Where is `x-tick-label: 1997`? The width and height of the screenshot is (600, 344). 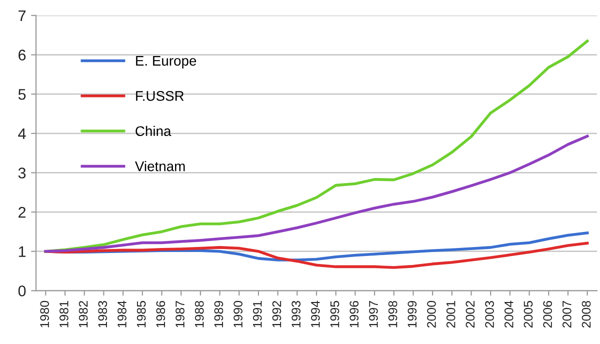
x-tick-label: 1997 is located at coordinates (373, 314).